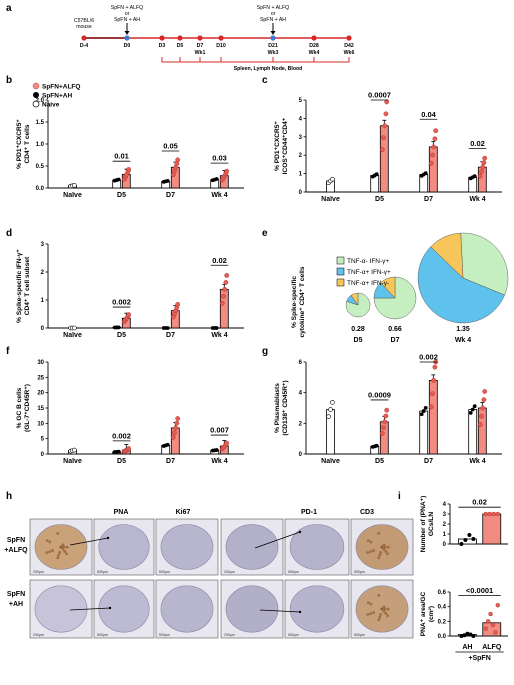 The height and width of the screenshot is (685, 514). What do you see at coordinates (16, 594) in the screenshot?
I see `row-label-ah-1: SpFN` at bounding box center [16, 594].